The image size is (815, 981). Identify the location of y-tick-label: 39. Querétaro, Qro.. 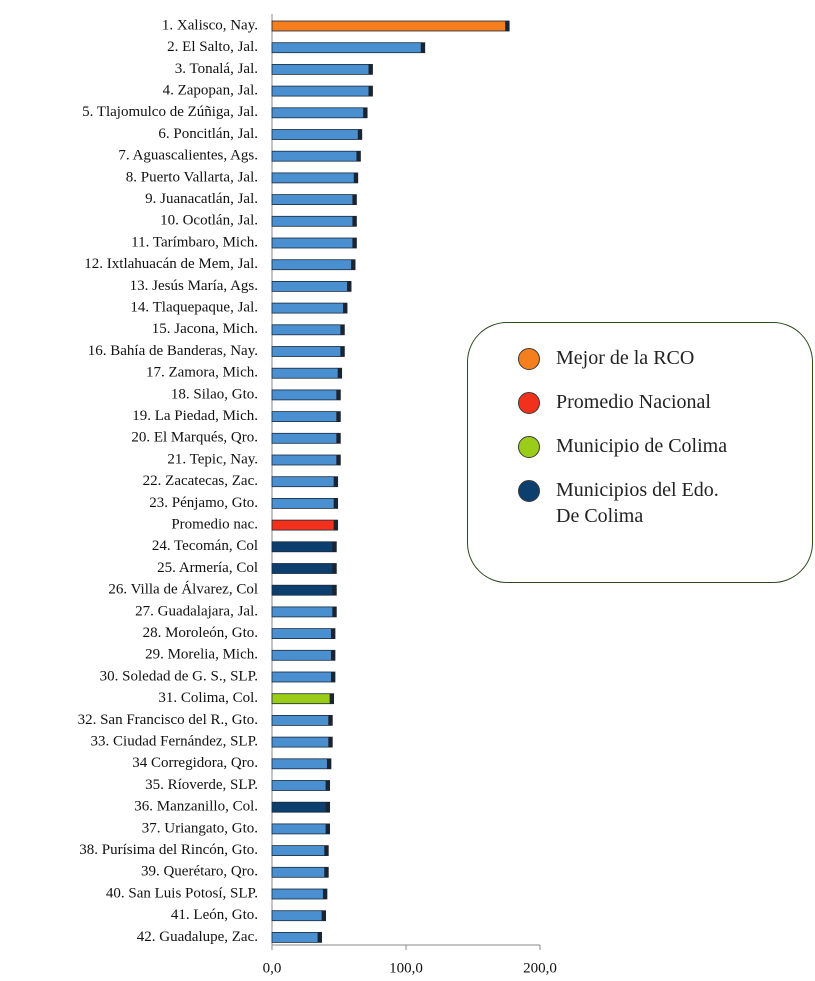
(199, 872).